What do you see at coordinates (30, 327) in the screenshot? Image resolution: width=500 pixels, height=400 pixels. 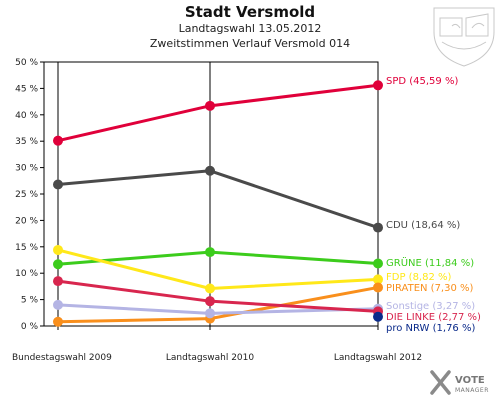 I see `y-tick-label: 0 %` at bounding box center [30, 327].